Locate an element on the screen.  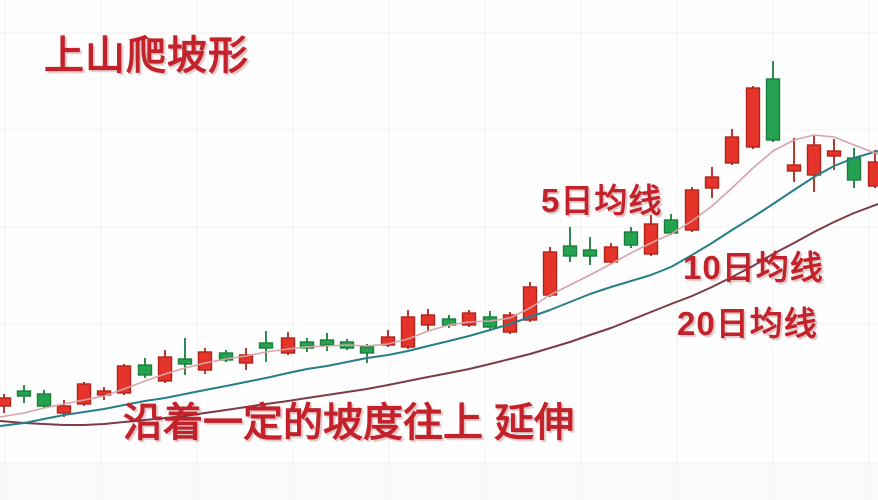
bottom-shade-strip is located at coordinates (439, 482).